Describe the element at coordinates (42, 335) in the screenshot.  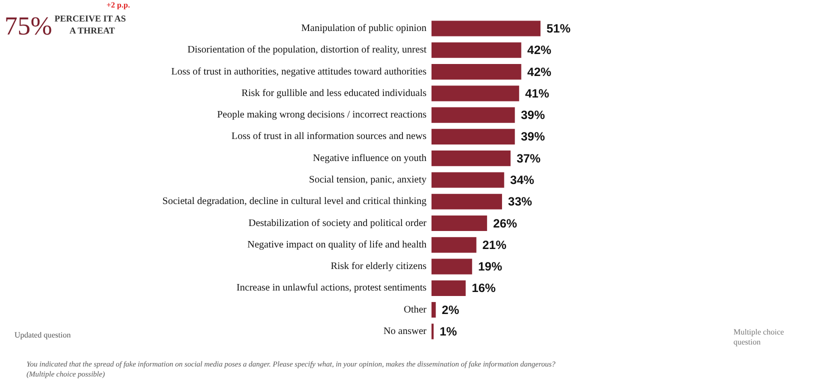
I see `text: Updated question` at that location.